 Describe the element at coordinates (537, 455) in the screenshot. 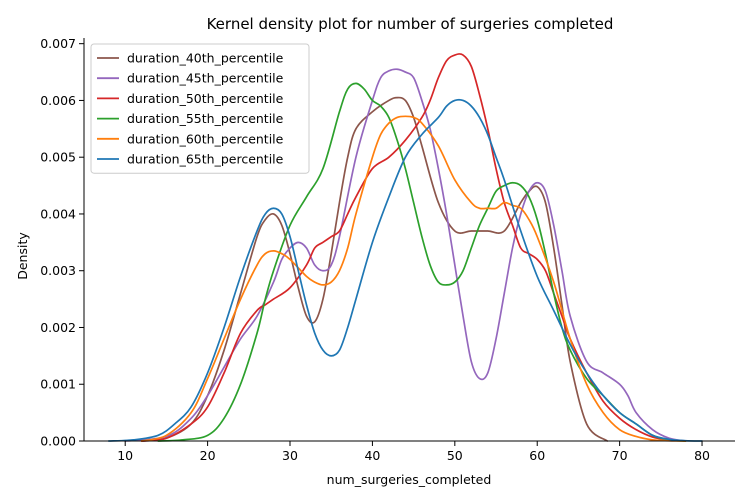

I see `x-tick-label: 60` at that location.